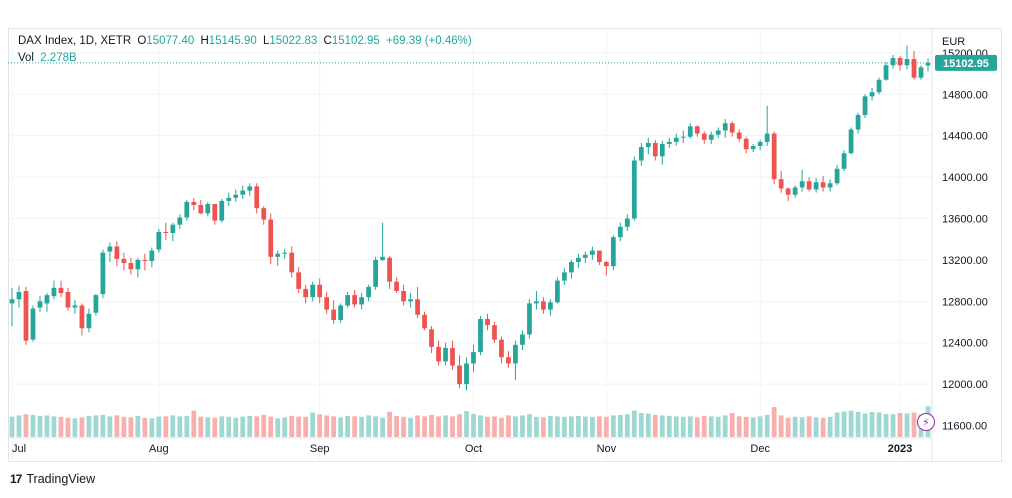 This screenshot has width=1012, height=498. Describe the element at coordinates (900, 449) in the screenshot. I see `time-tick-label: 2023` at that location.